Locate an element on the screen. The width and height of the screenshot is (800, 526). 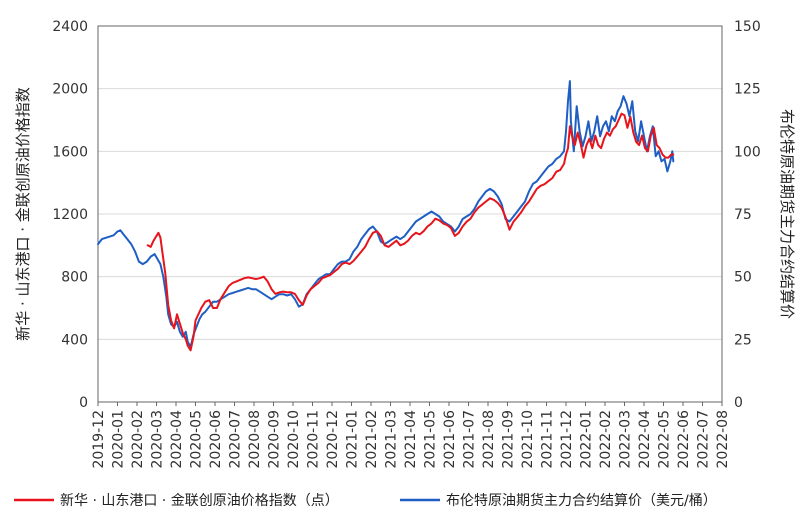
left-tick-label: 0 is located at coordinates (83, 403).